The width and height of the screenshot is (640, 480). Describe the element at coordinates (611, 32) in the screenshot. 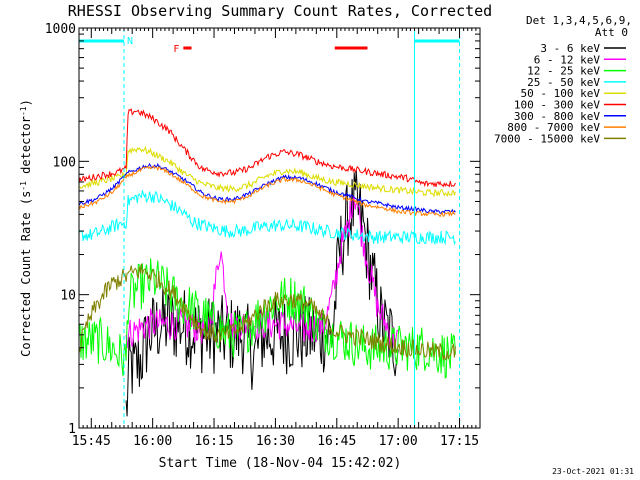

I see `legend-header-line-2: Att 0` at that location.